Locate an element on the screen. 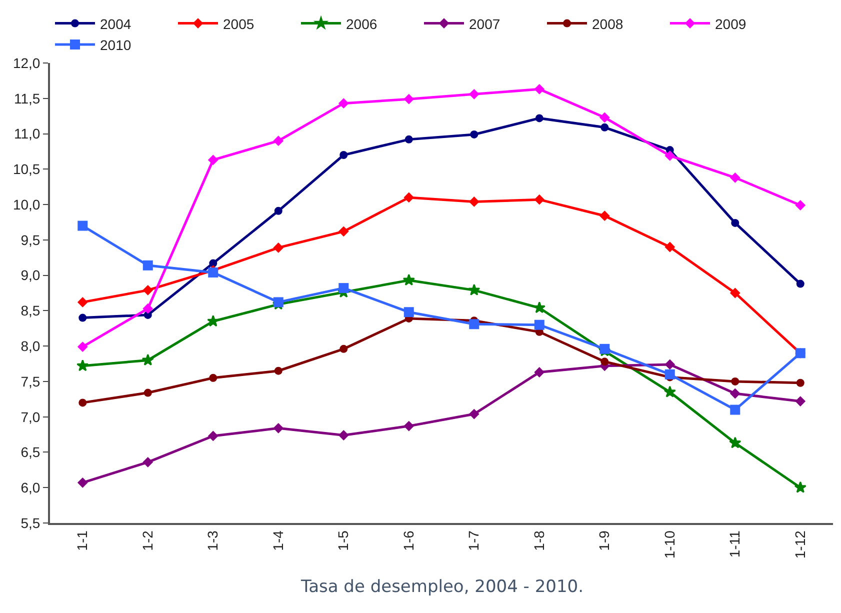 This screenshot has height=613, width=841. x-tick-label: 1-1 is located at coordinates (82, 540).